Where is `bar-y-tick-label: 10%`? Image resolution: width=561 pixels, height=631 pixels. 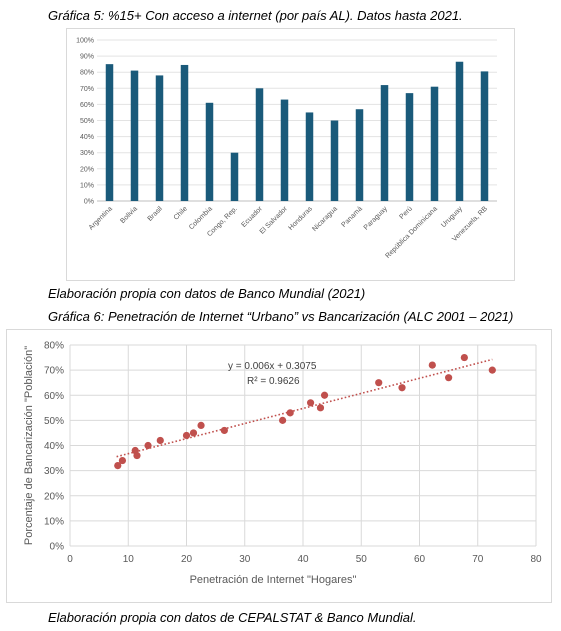 bar-y-tick-label: 10% is located at coordinates (87, 185).